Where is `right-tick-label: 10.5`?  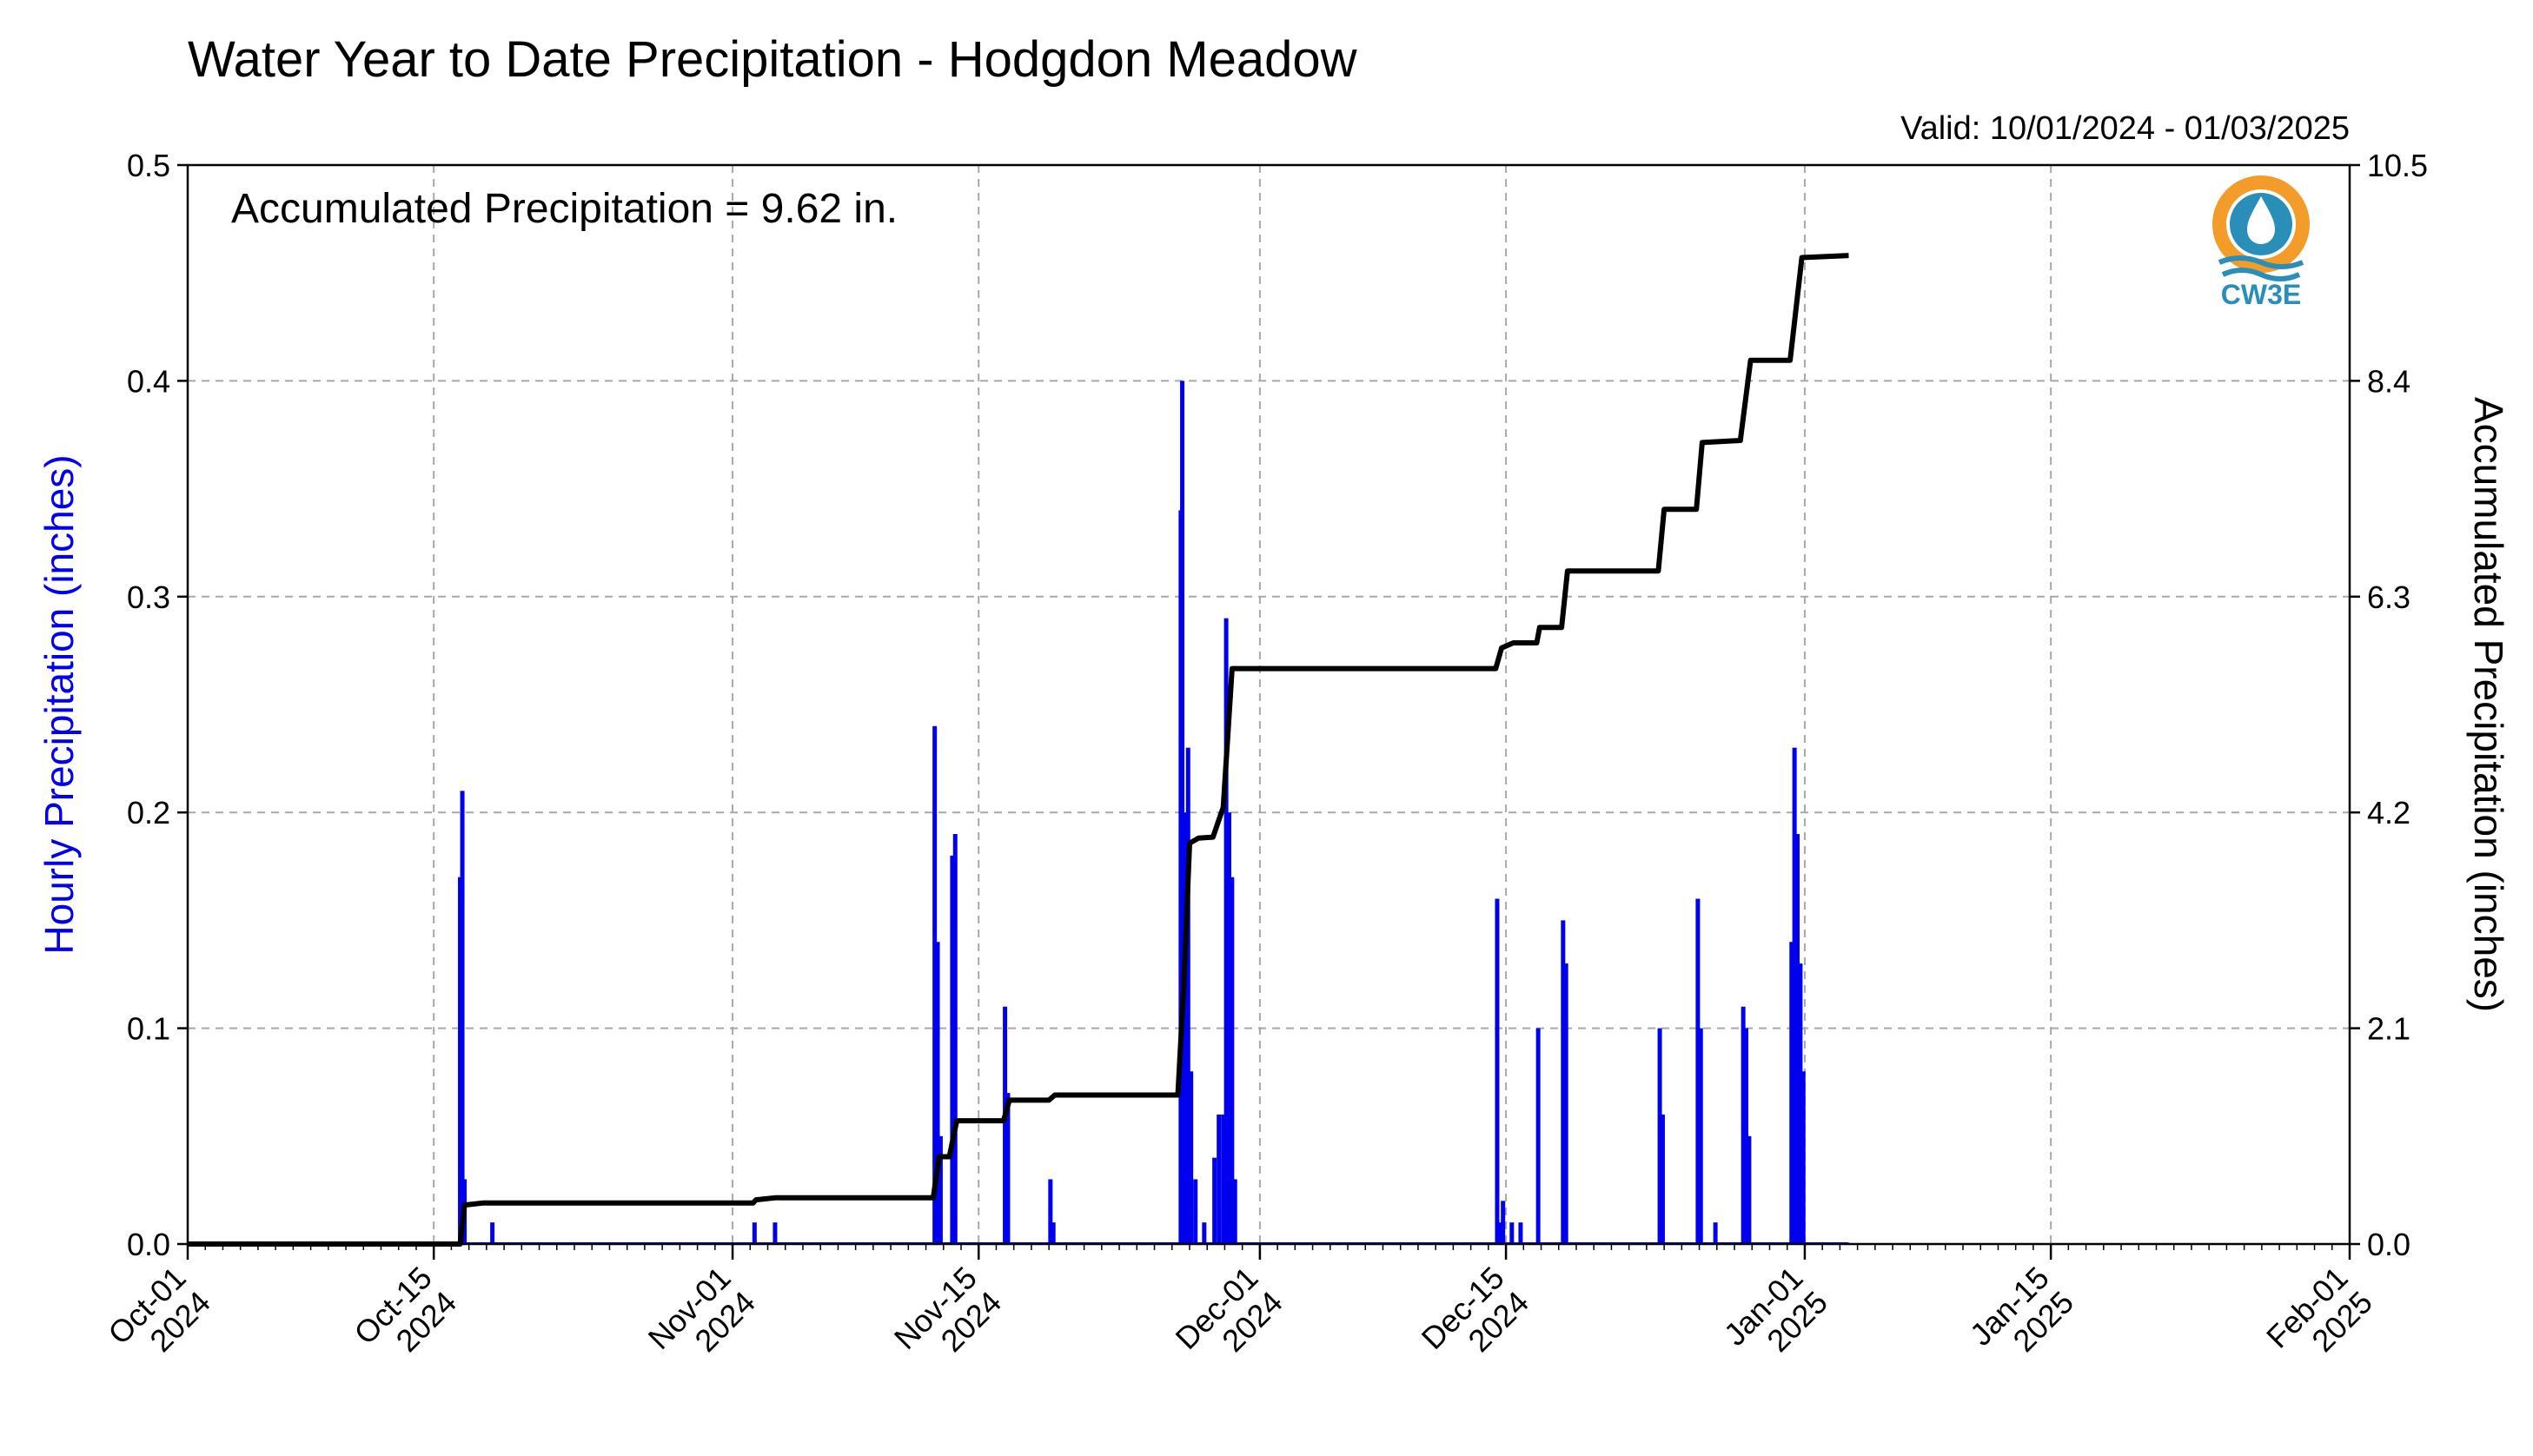 right-tick-label: 10.5 is located at coordinates (2397, 165).